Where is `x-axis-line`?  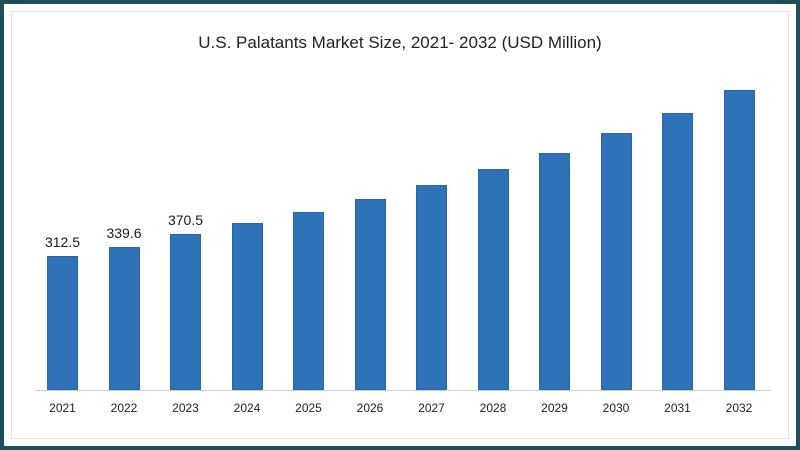 x-axis-line is located at coordinates (403, 390).